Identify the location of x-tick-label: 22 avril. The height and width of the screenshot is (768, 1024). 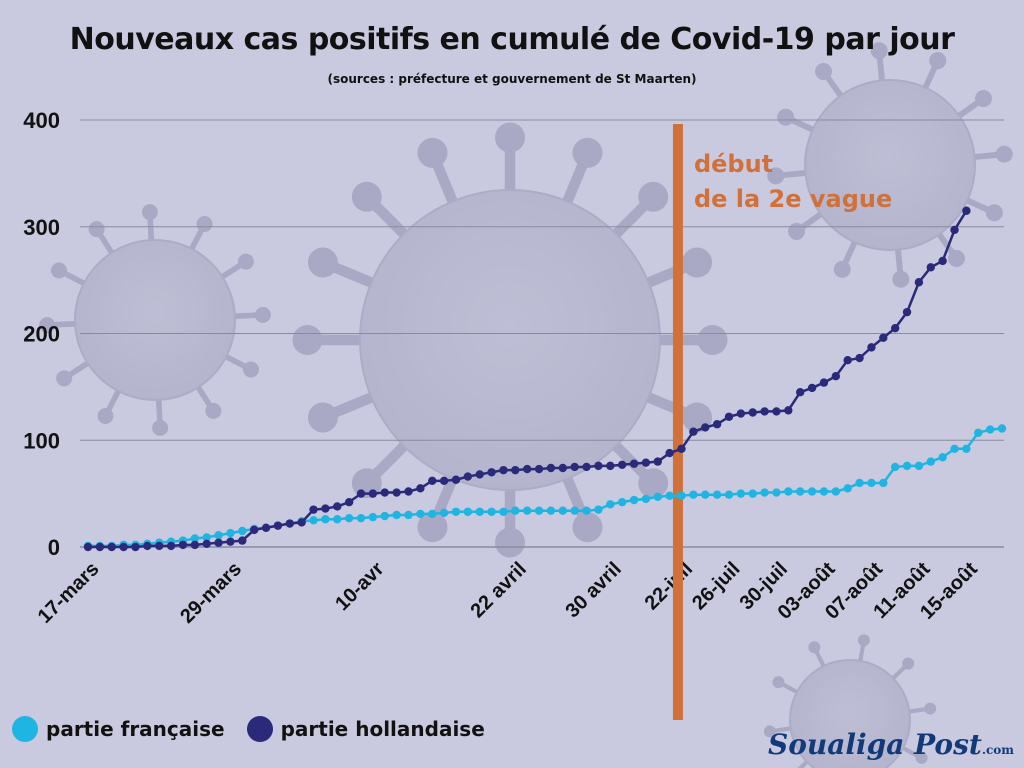
(499, 590).